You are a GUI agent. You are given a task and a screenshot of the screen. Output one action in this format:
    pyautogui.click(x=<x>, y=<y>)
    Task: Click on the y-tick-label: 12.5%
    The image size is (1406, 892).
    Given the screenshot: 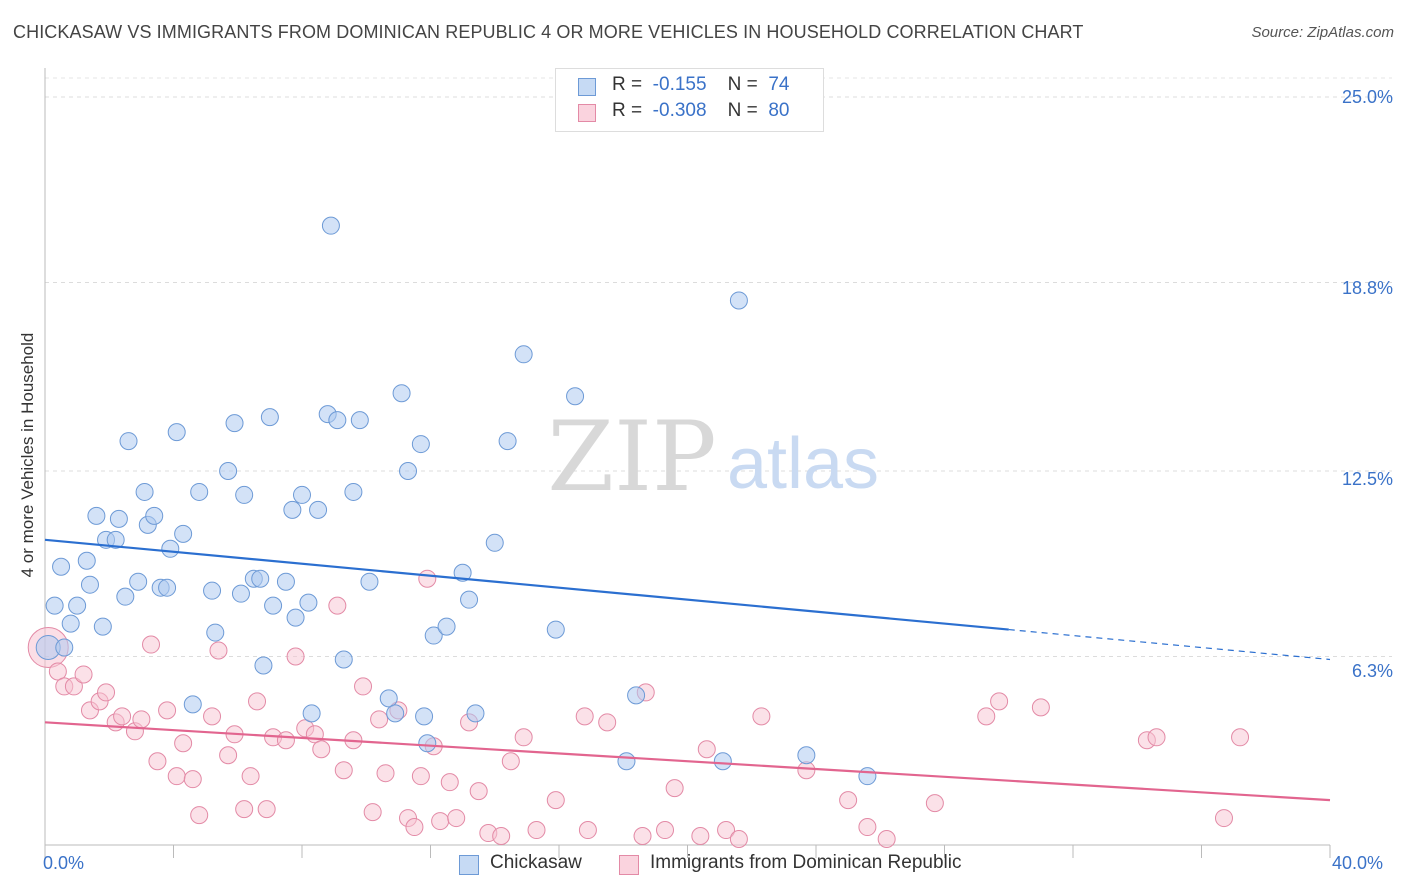 What is the action you would take?
    pyautogui.click(x=1367, y=479)
    